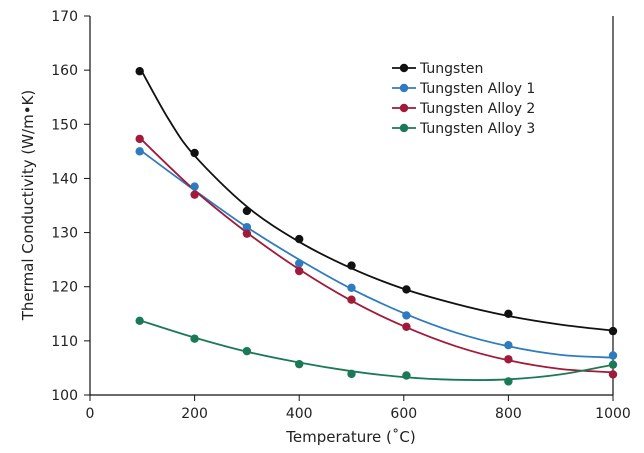 Image resolution: width=644 pixels, height=453 pixels. I want to click on y-tick-label: 140, so click(64, 179).